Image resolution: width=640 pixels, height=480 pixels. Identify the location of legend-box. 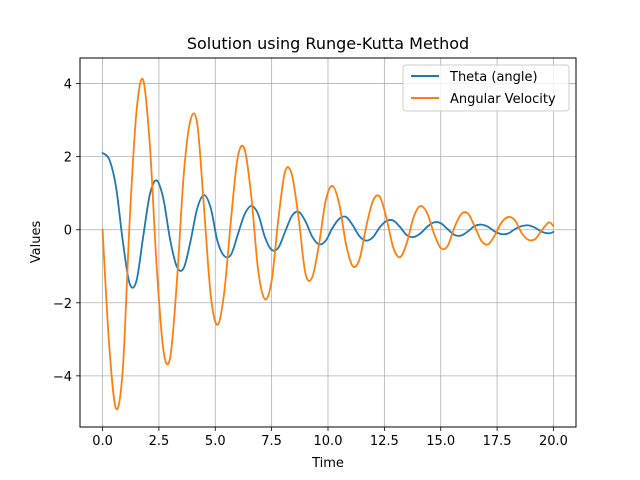
(486, 88).